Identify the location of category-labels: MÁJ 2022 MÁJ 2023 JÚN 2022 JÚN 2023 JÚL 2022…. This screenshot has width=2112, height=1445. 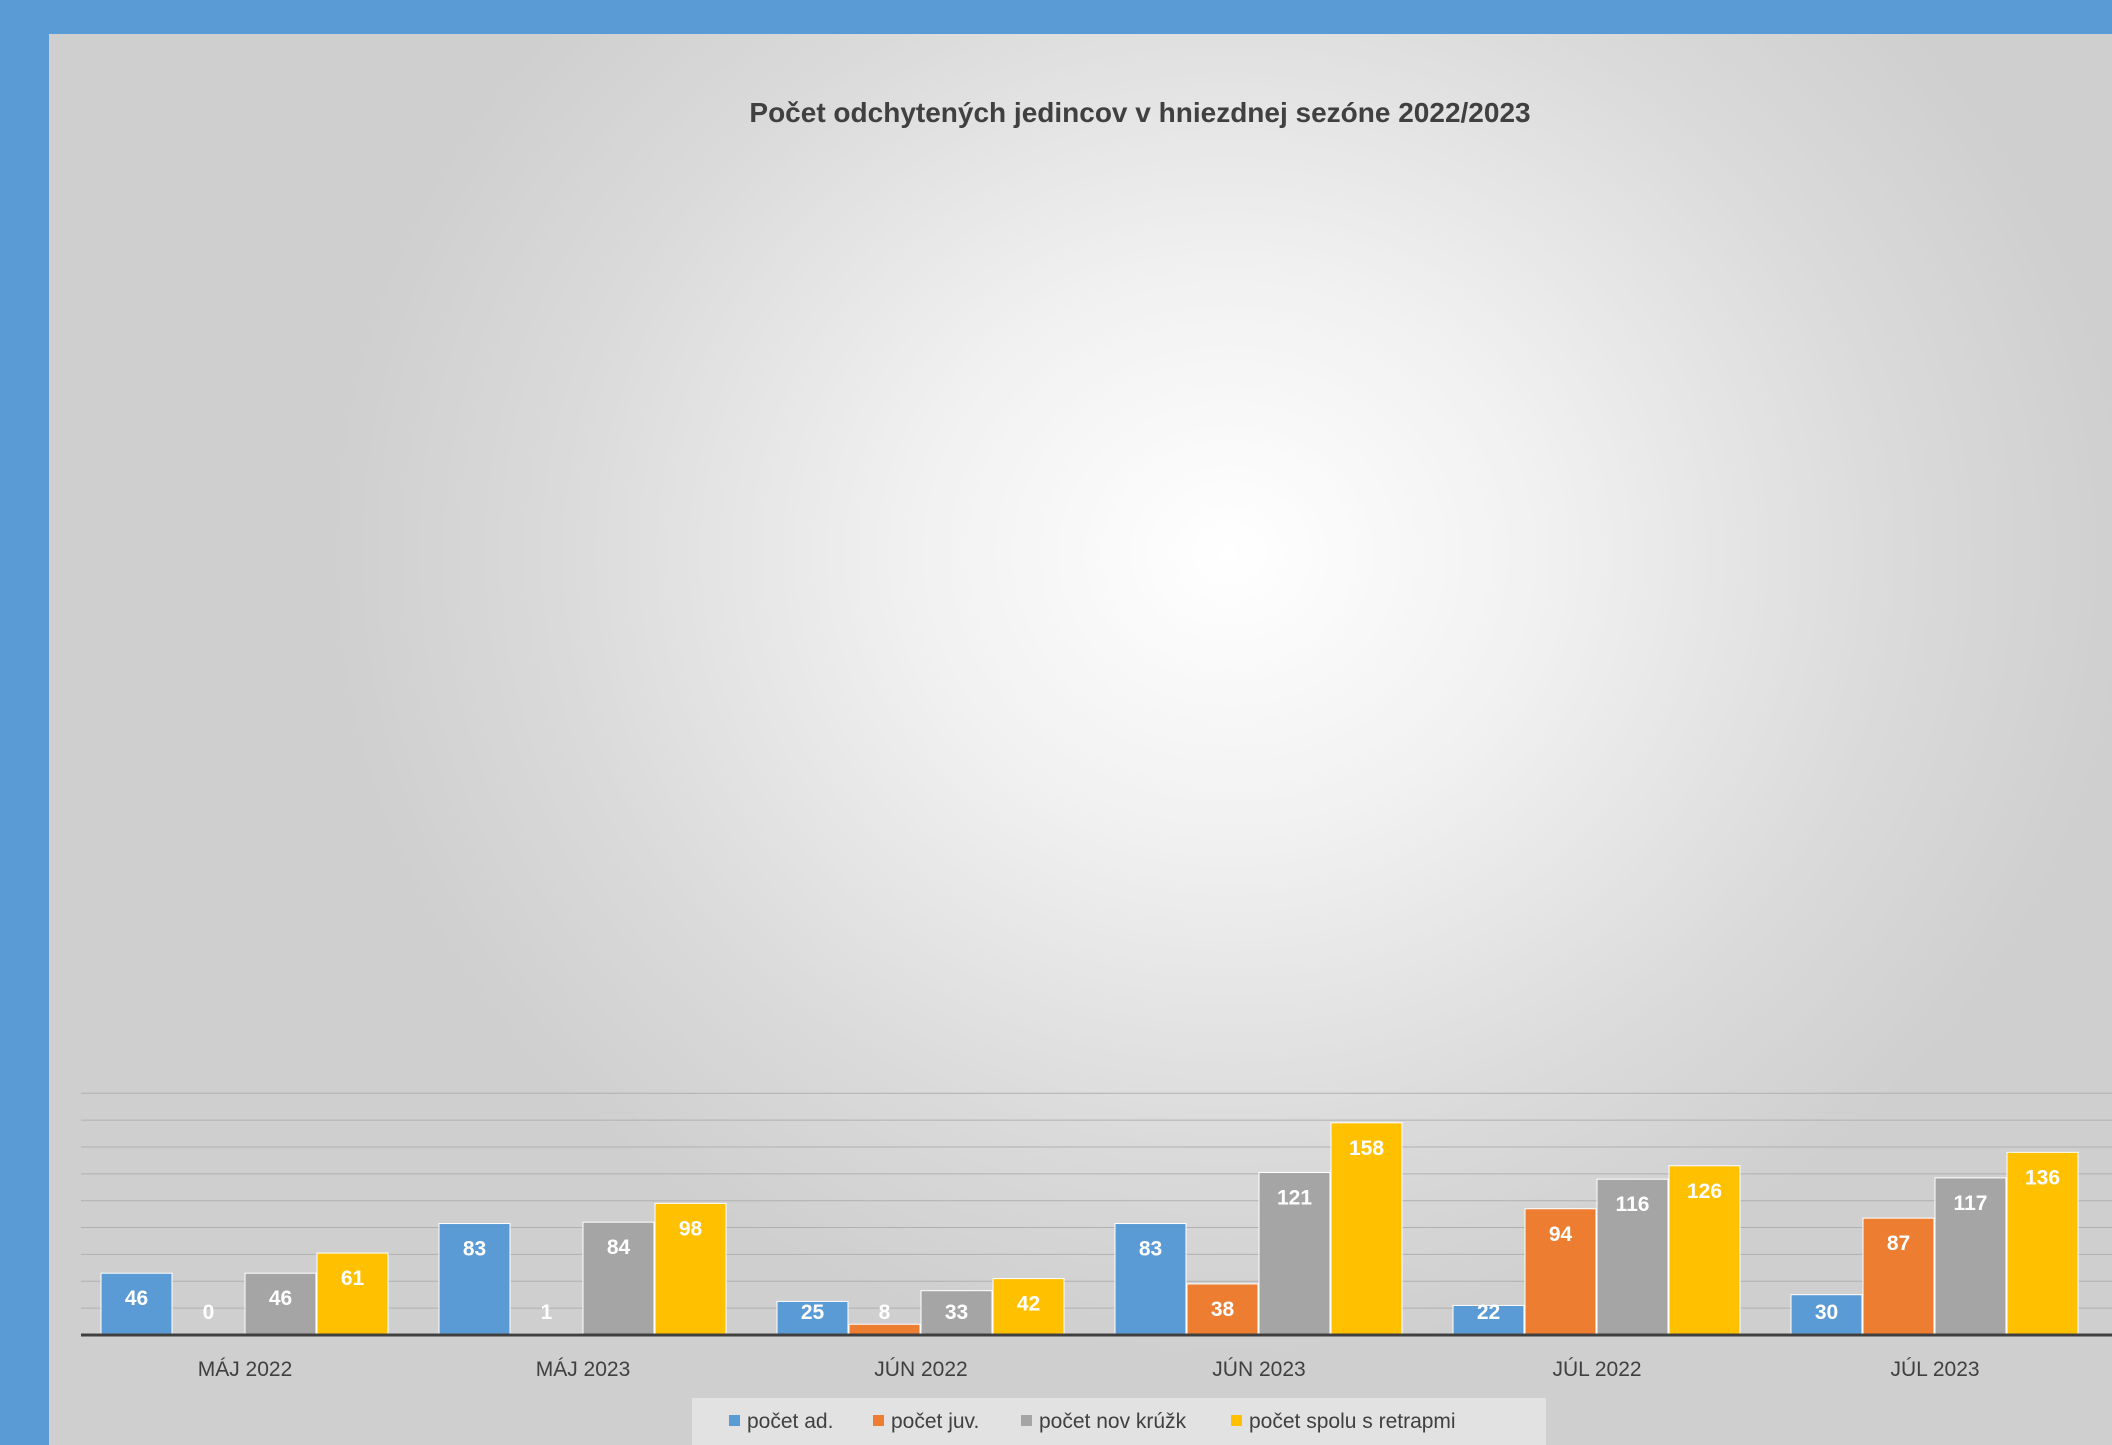
(1089, 1369).